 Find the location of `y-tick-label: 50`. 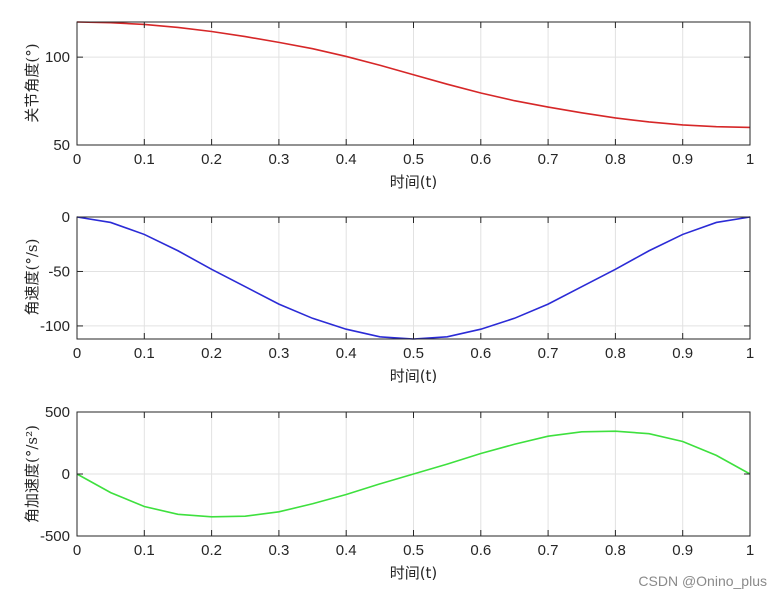

y-tick-label: 50 is located at coordinates (61, 145).